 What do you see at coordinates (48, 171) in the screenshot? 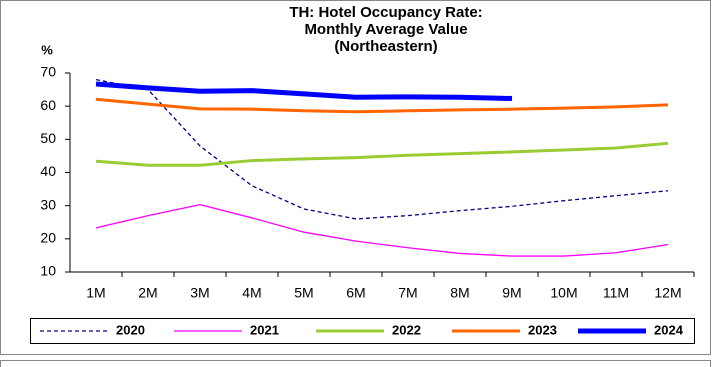
I see `y-tick-label: 40` at bounding box center [48, 171].